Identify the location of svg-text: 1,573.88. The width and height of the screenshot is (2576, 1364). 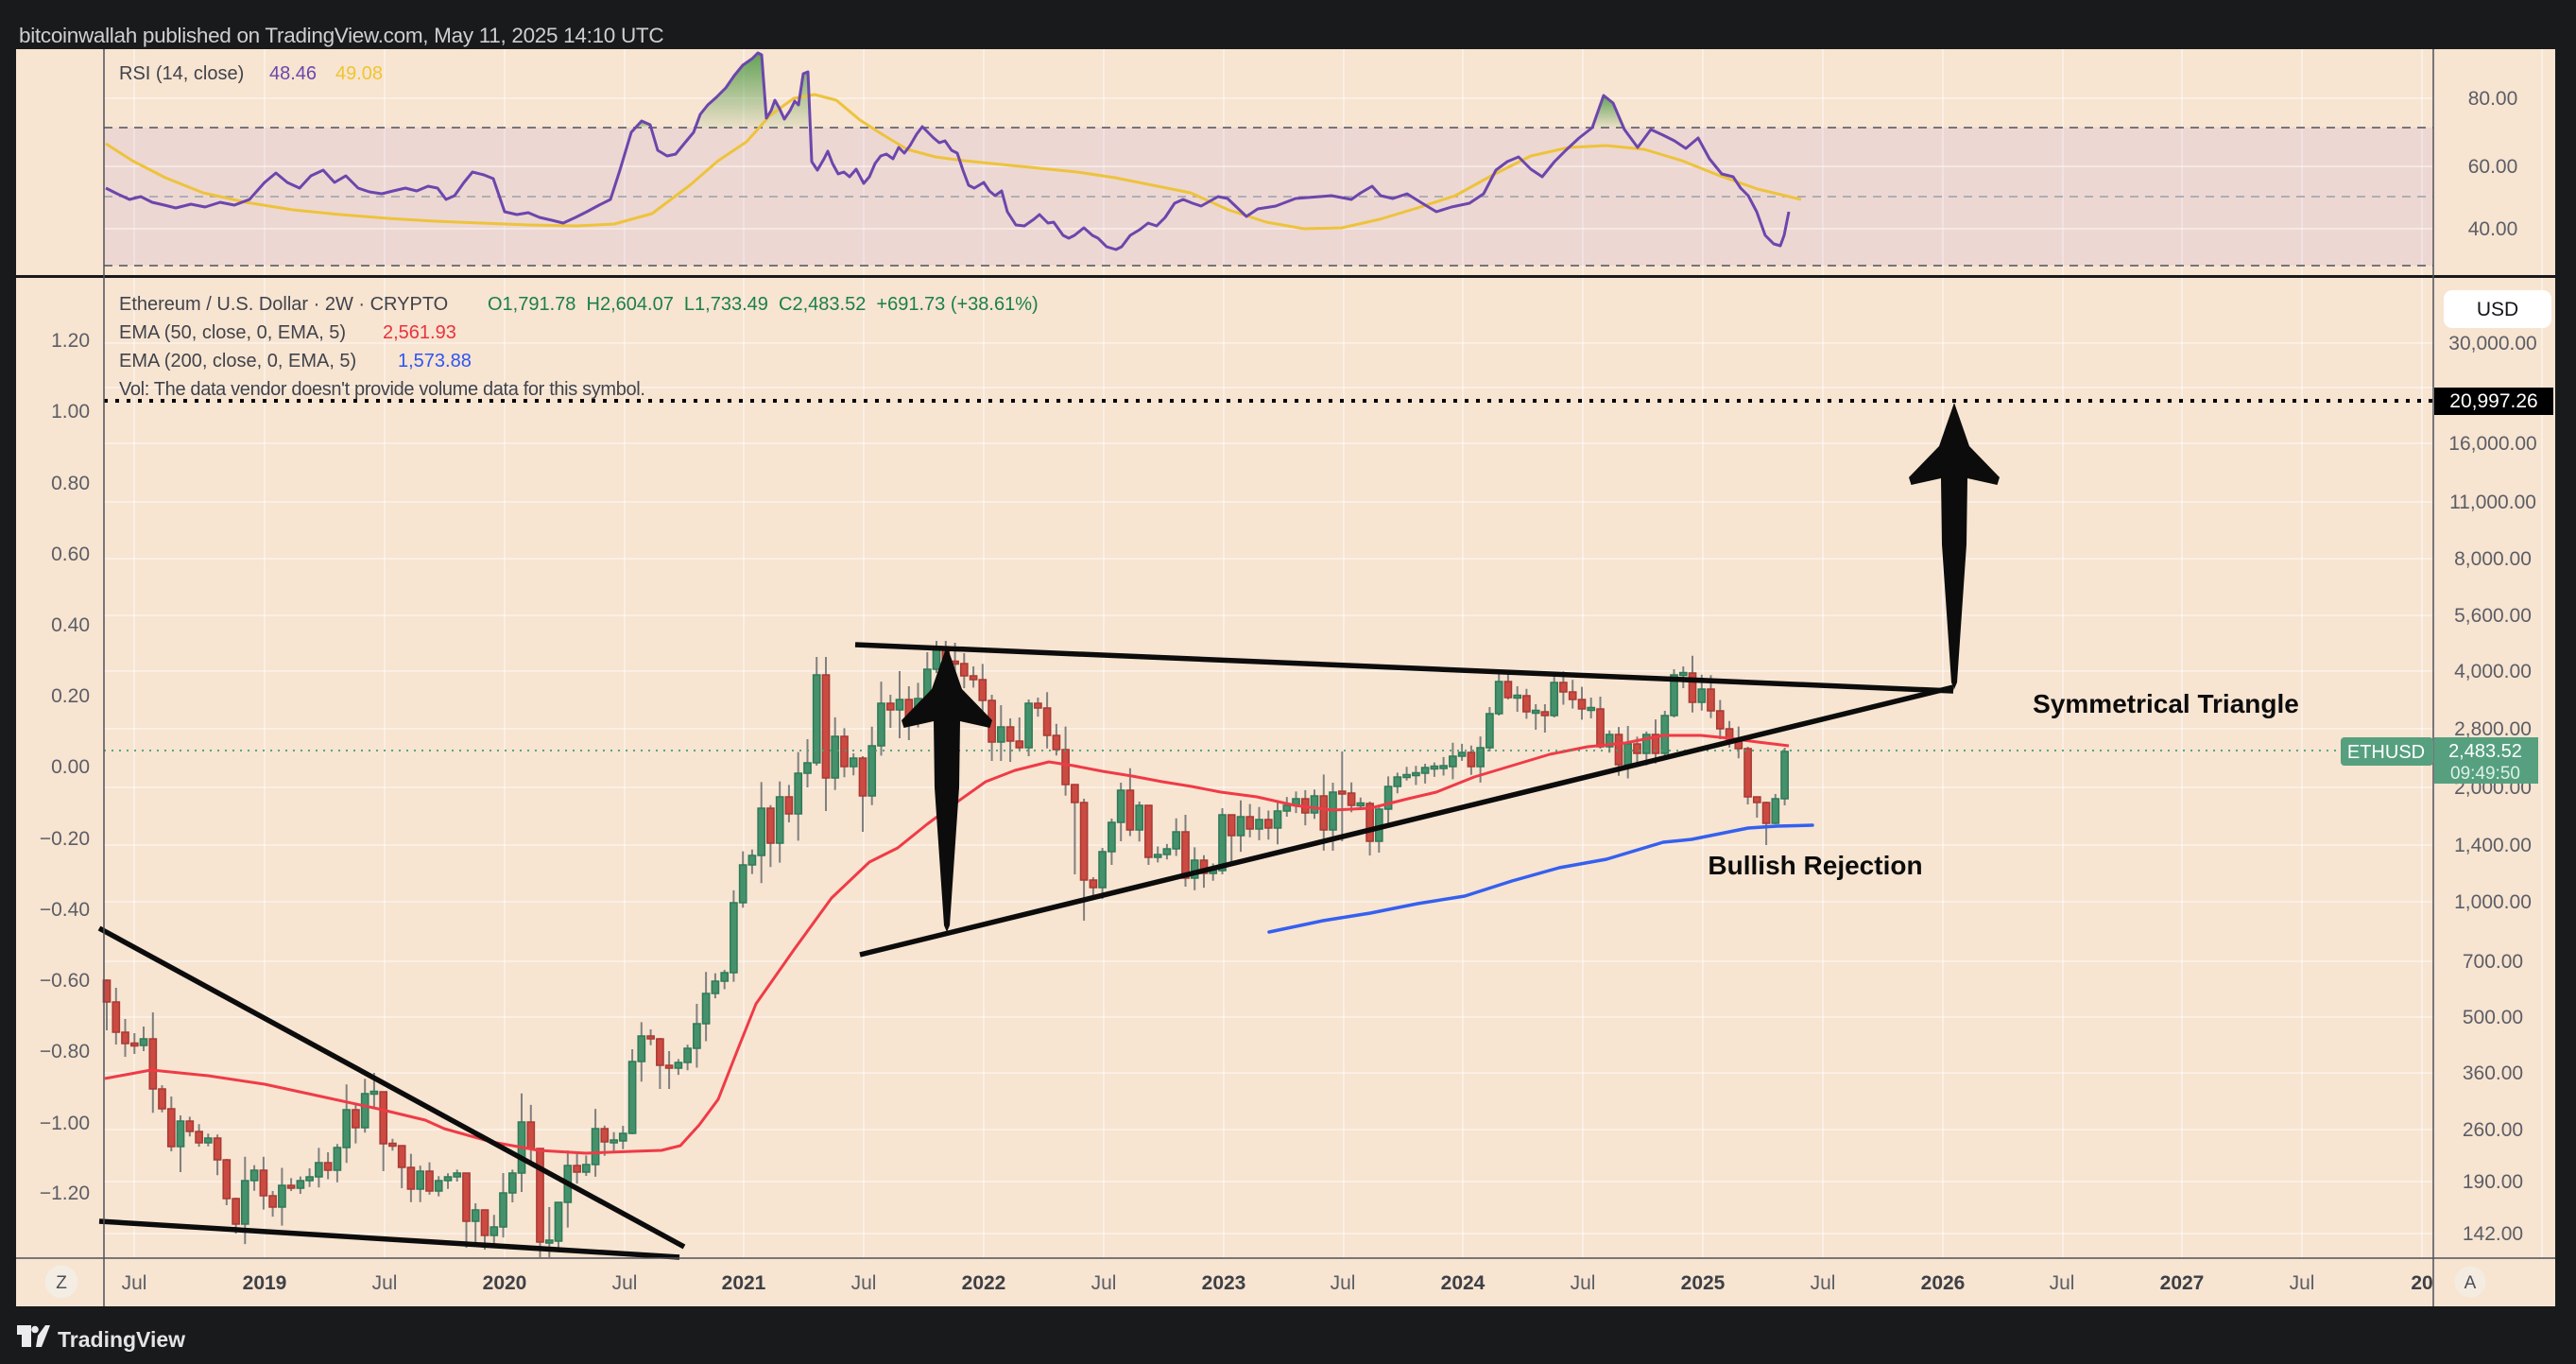
(435, 361).